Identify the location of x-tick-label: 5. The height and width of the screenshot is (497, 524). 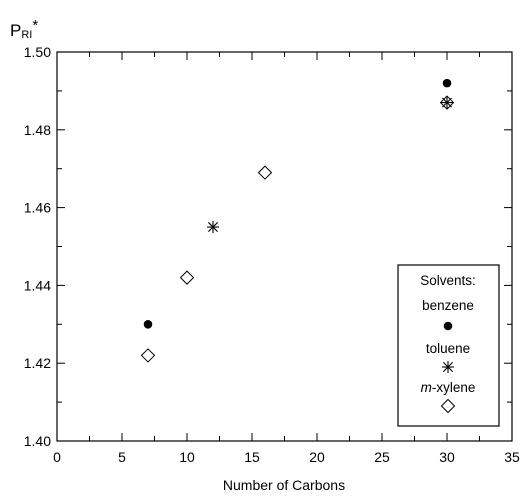
(122, 457).